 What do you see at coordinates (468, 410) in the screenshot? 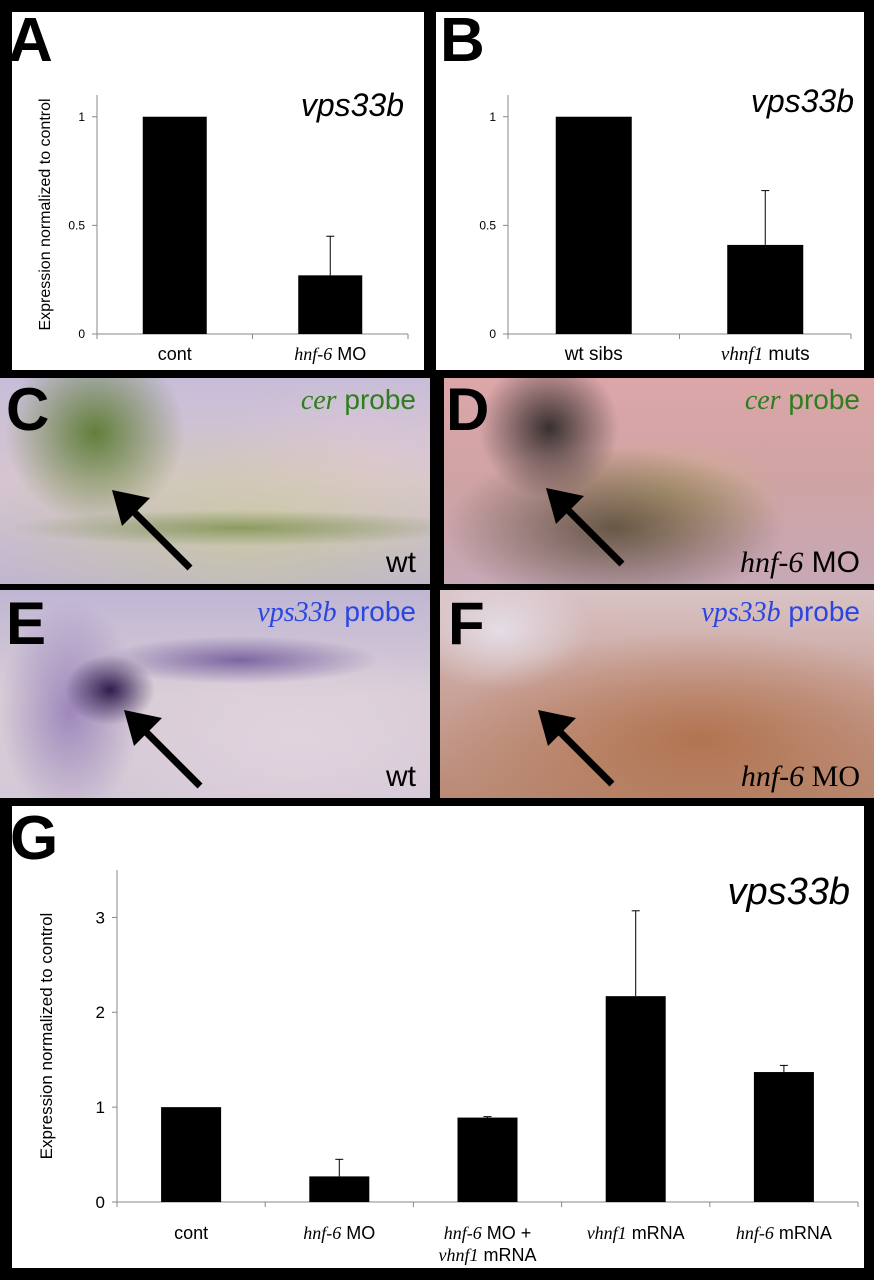
I see `panel-label: D` at bounding box center [468, 410].